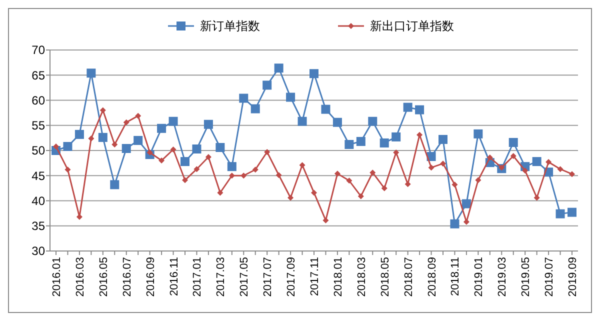  What do you see at coordinates (338, 277) in the screenshot?
I see `x-tick-label: 2018.01` at bounding box center [338, 277].